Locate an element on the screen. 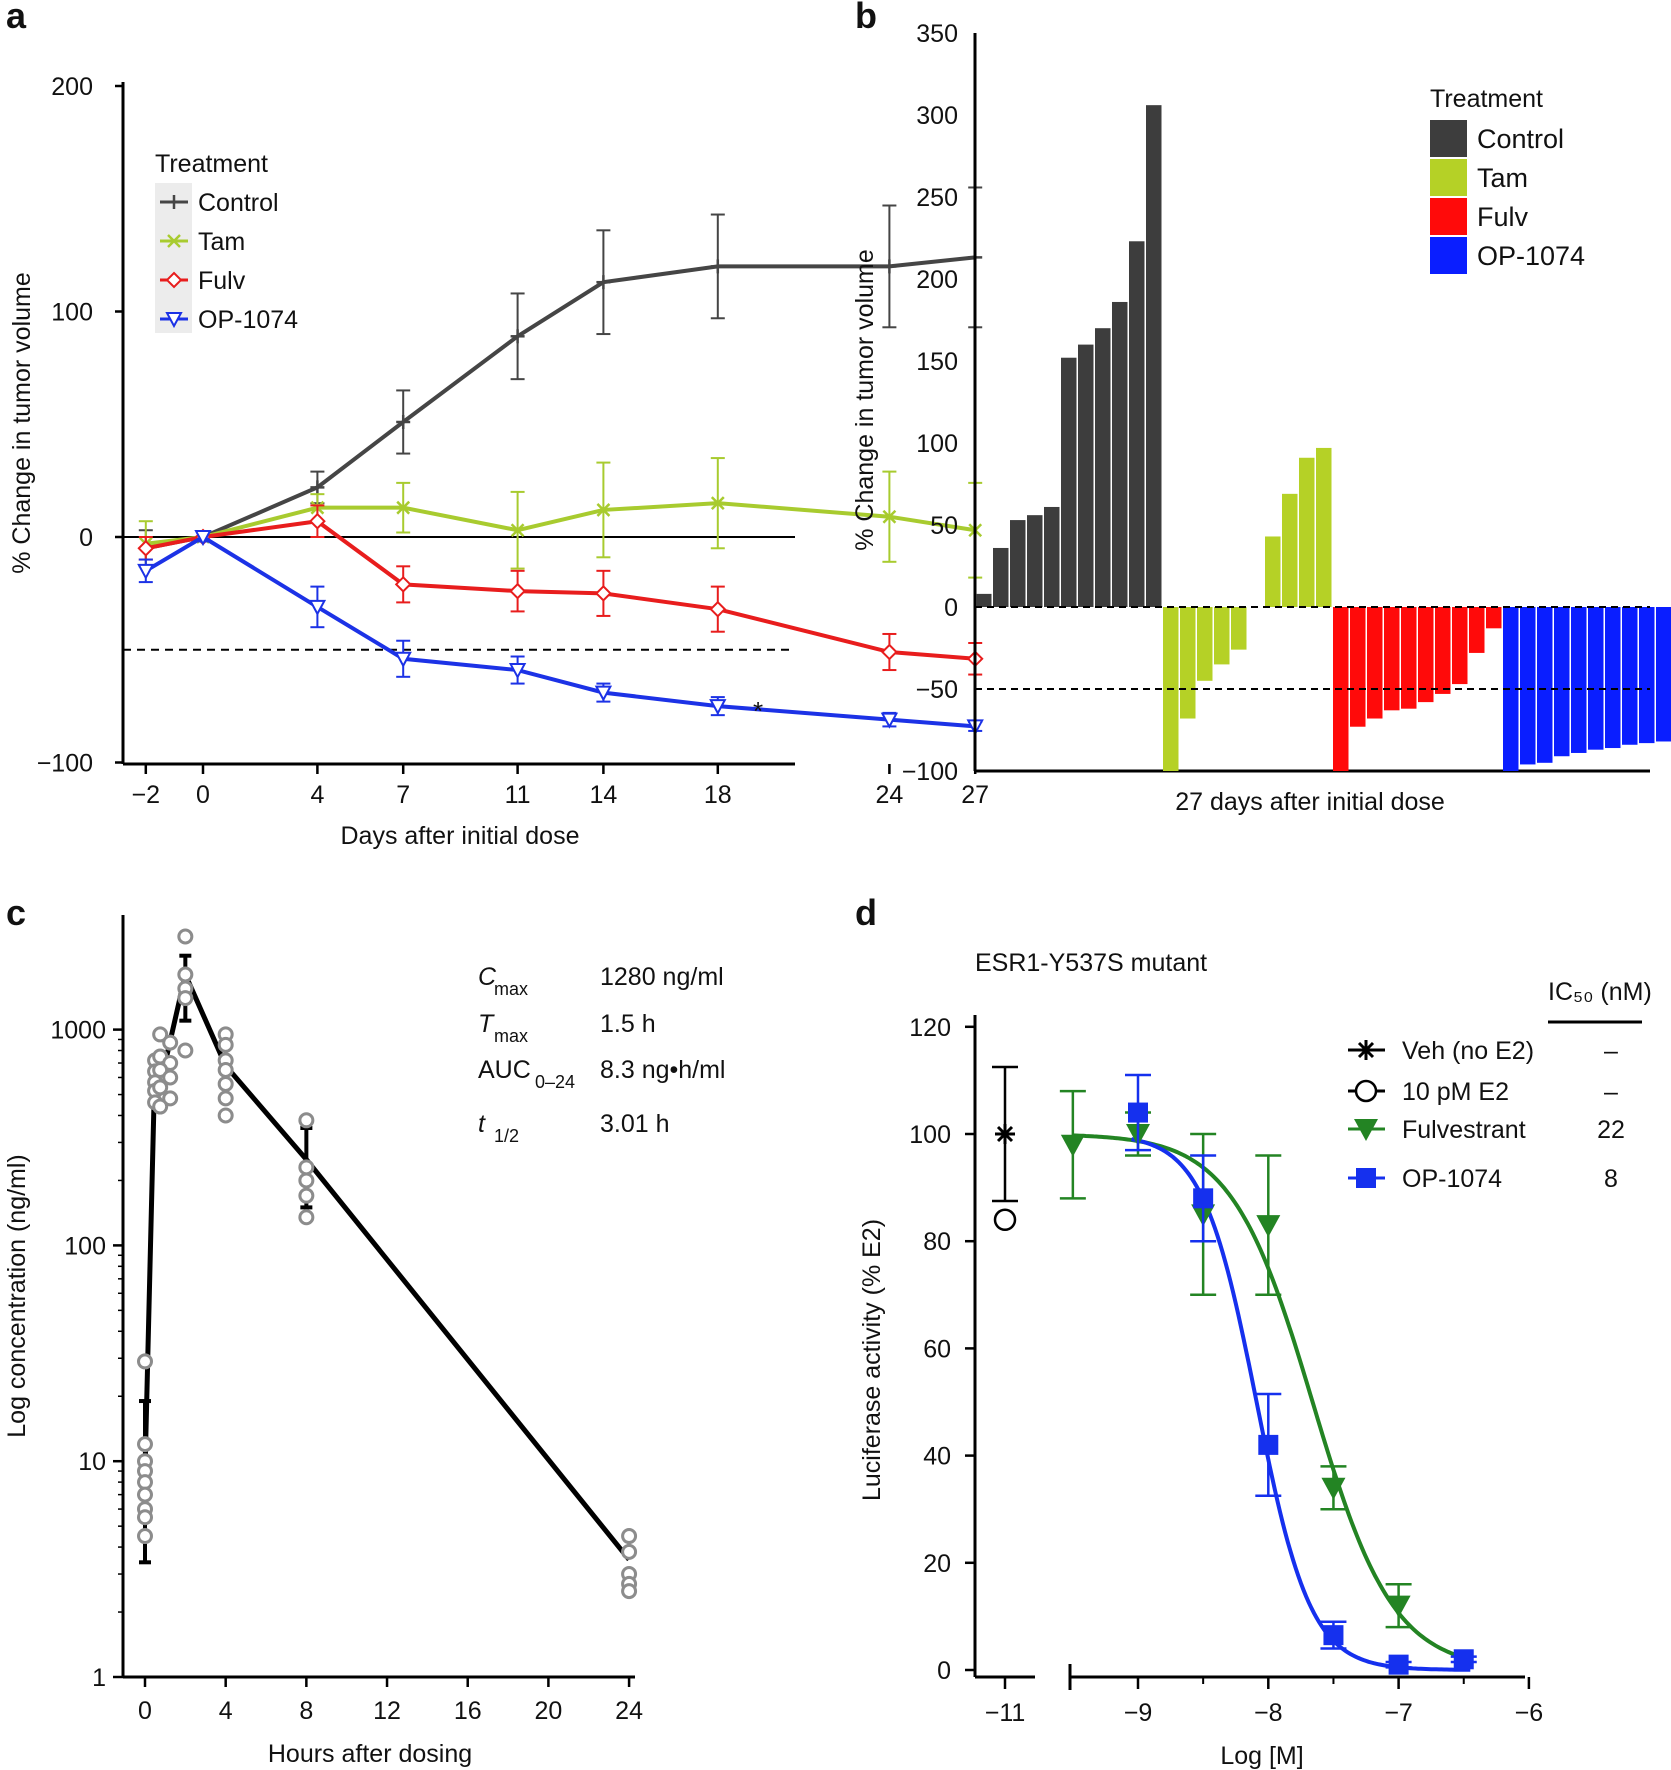 The width and height of the screenshot is (1671, 1770). a-x-tick-label: 7 is located at coordinates (403, 795).